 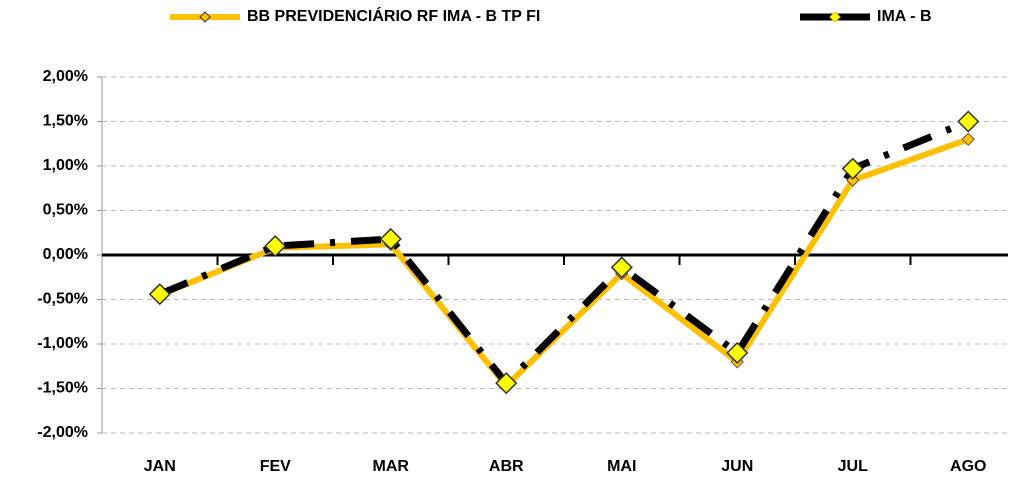 What do you see at coordinates (904, 16) in the screenshot?
I see `legend-label: IMA - B` at bounding box center [904, 16].